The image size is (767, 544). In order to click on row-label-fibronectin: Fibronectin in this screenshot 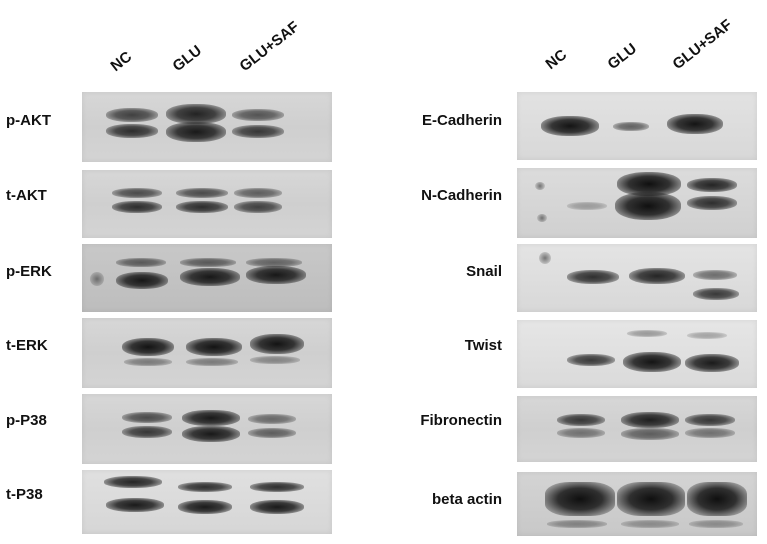, I will do `click(461, 420)`.